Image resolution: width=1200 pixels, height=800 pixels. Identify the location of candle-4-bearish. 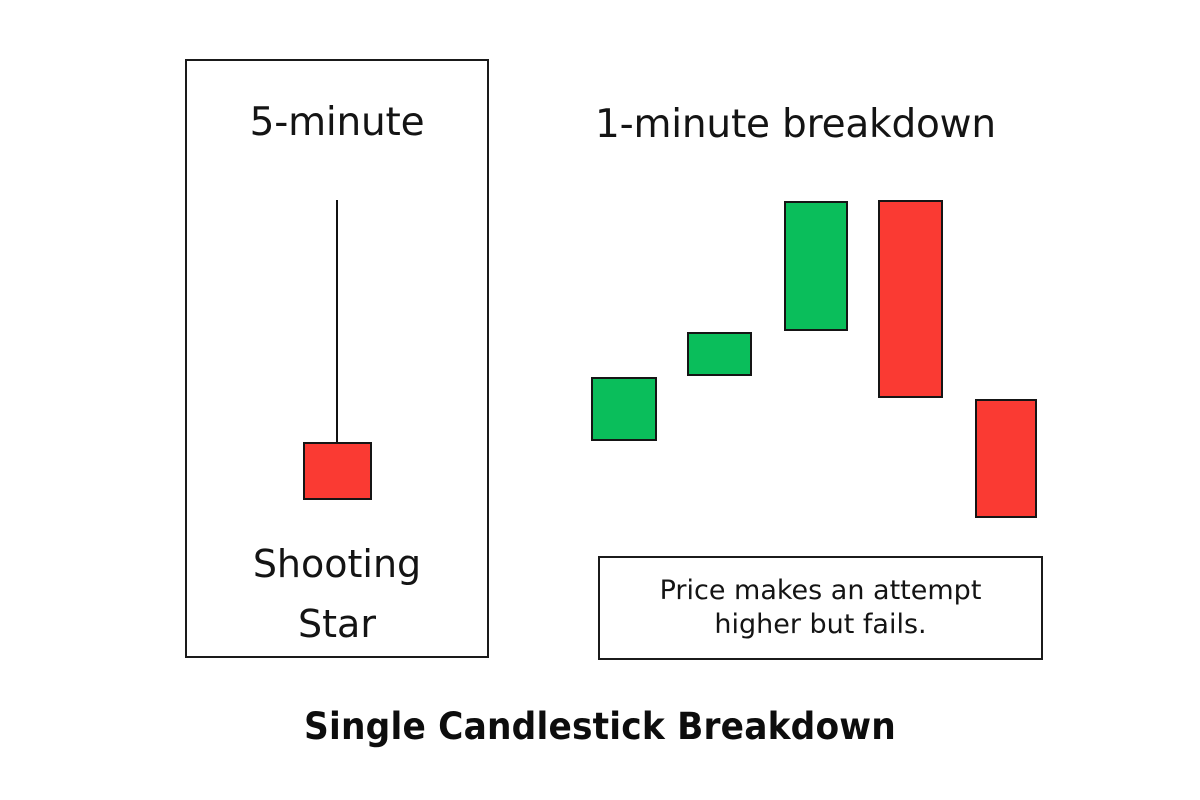
(910, 299).